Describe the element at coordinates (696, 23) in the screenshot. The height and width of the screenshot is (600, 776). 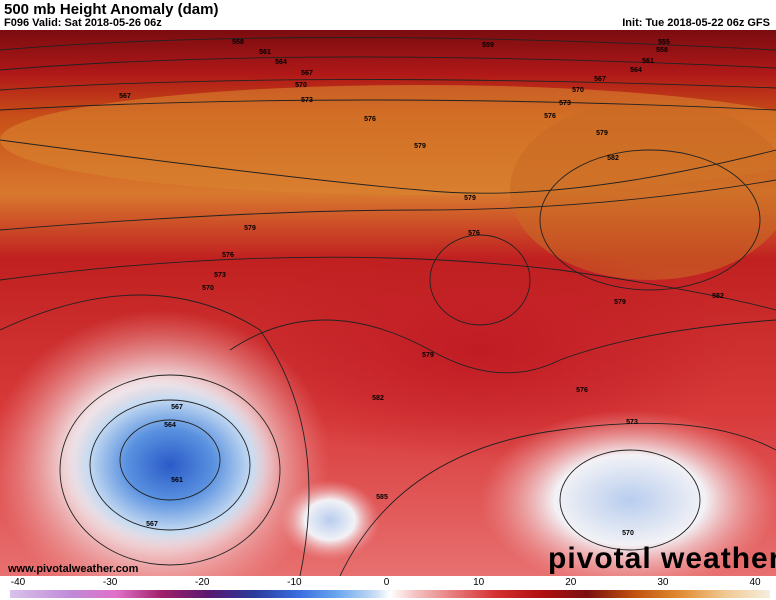
I see `init-time: Init: Tue 2018-05-22 06z GFS` at that location.